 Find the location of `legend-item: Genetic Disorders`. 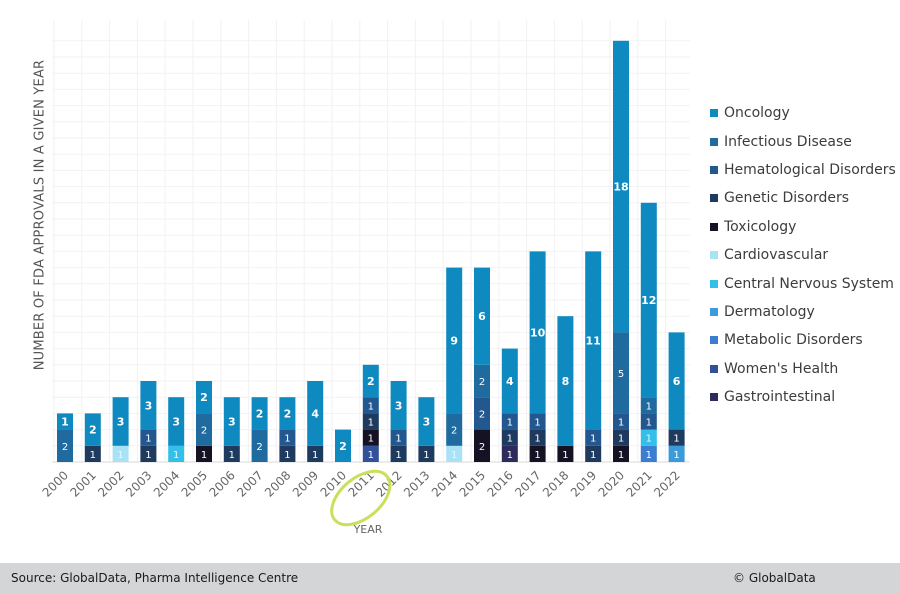

legend-item: Genetic Disorders is located at coordinates (803, 198).